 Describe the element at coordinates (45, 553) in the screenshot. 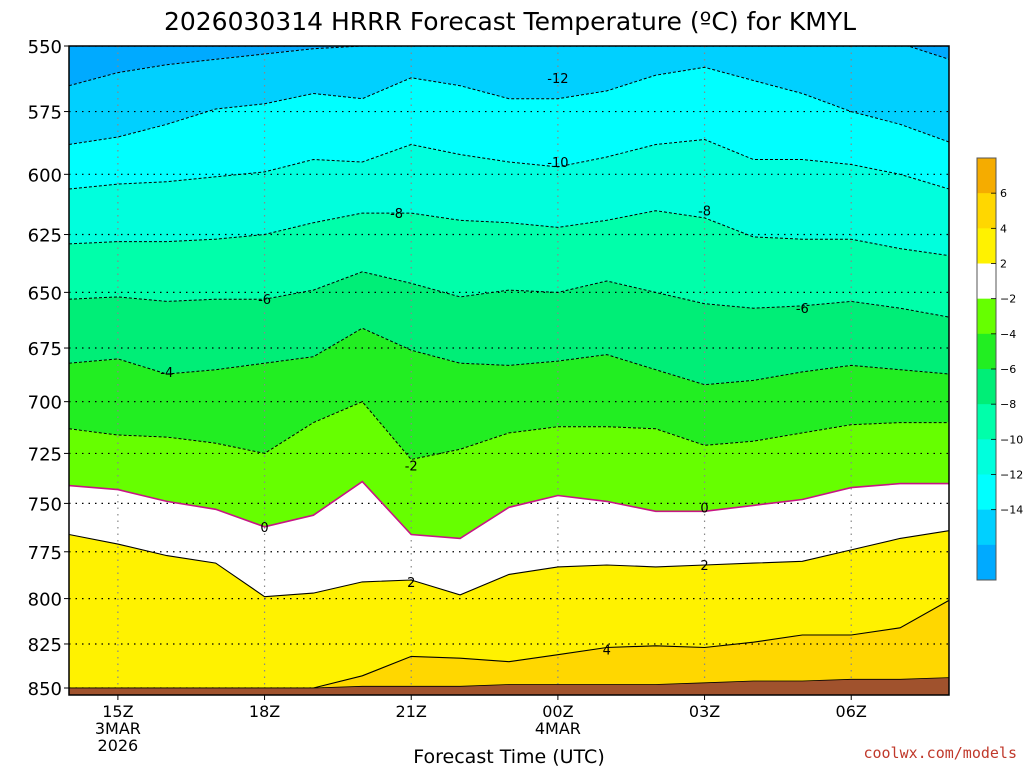

I see `y-tick-label: 775` at that location.